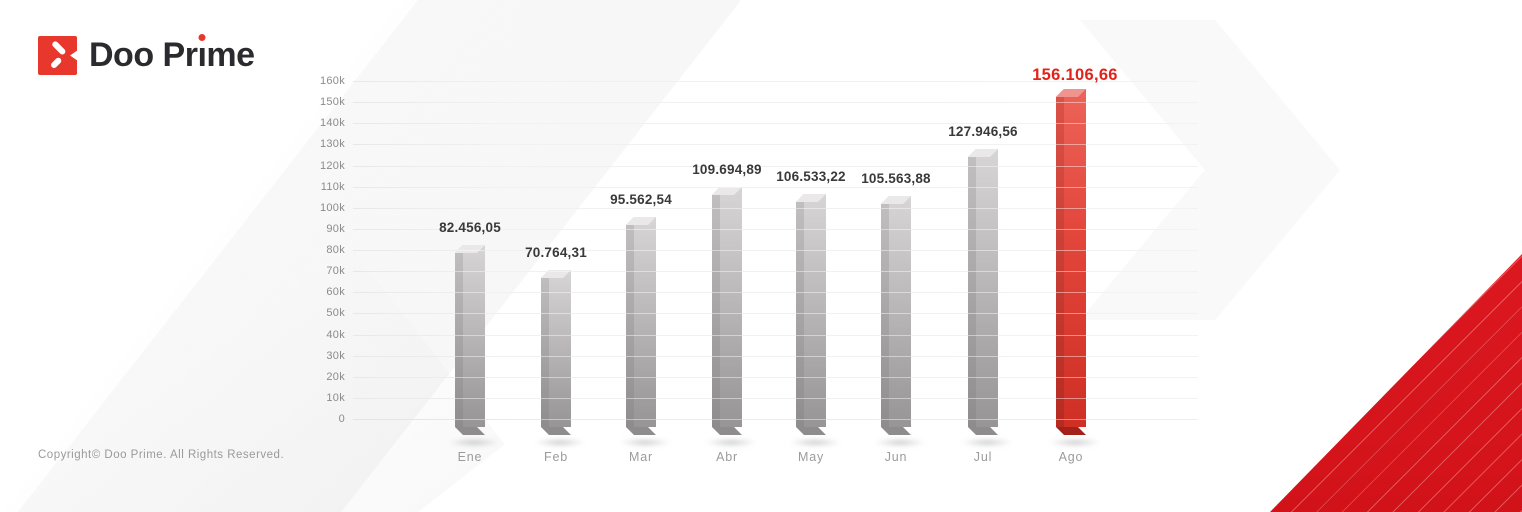  What do you see at coordinates (335, 356) in the screenshot?
I see `y-axis-tick-label: 30k` at bounding box center [335, 356].